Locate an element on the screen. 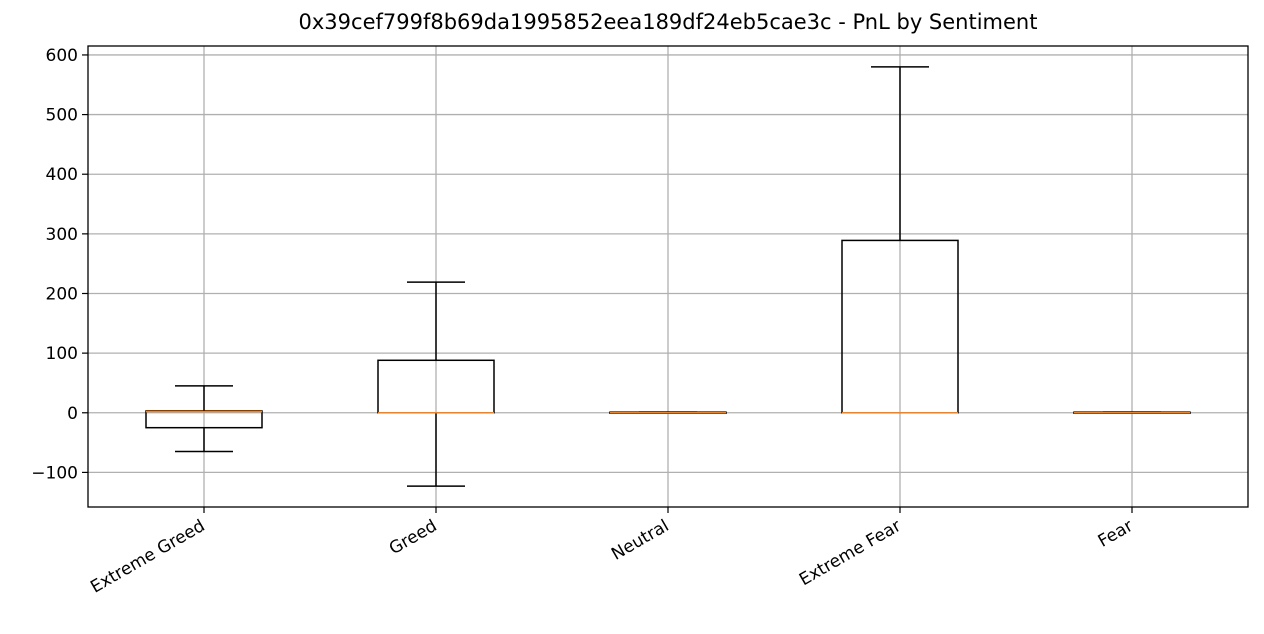  y-tick-label: 600 is located at coordinates (62, 56).